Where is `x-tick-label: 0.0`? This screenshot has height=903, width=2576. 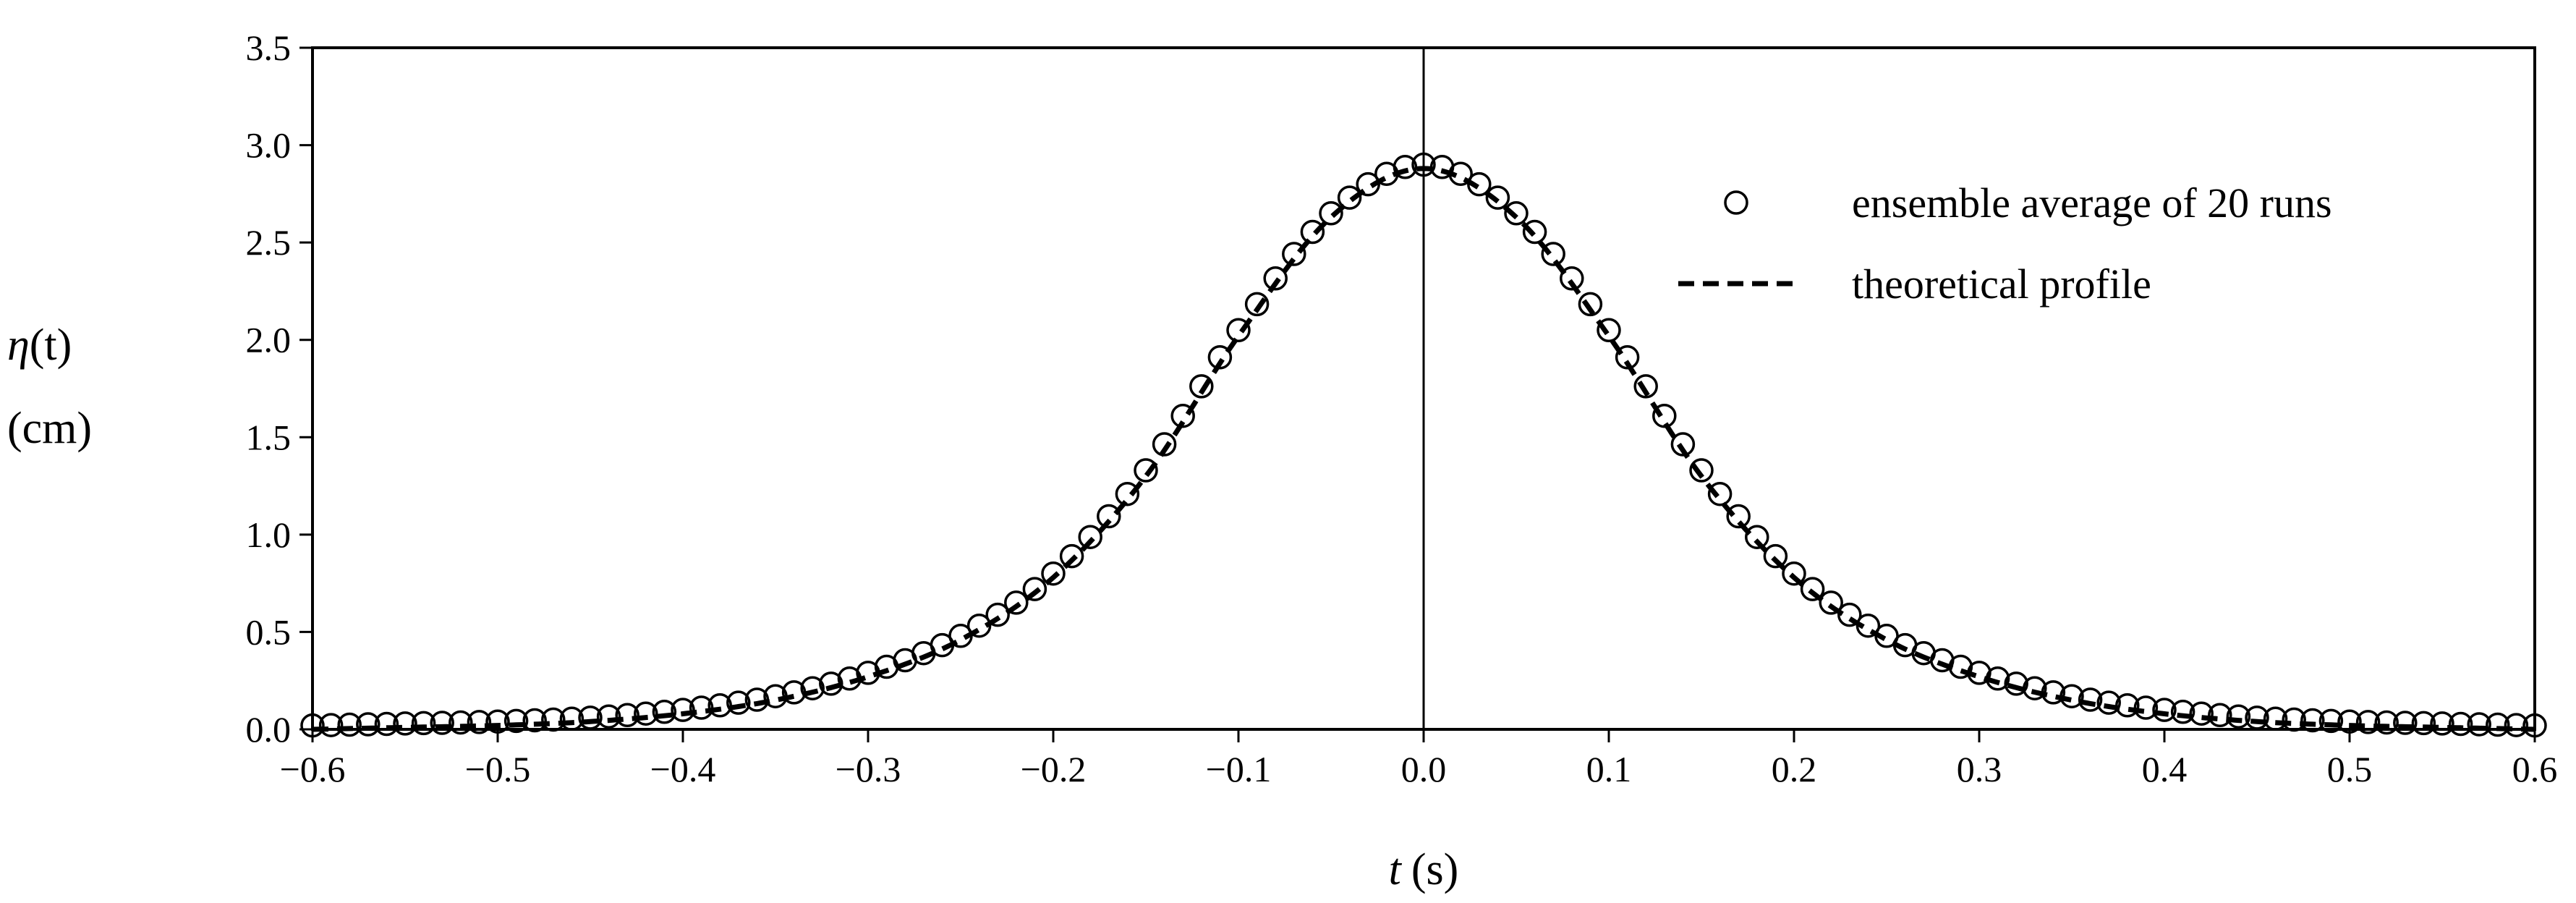 x-tick-label: 0.0 is located at coordinates (1424, 769).